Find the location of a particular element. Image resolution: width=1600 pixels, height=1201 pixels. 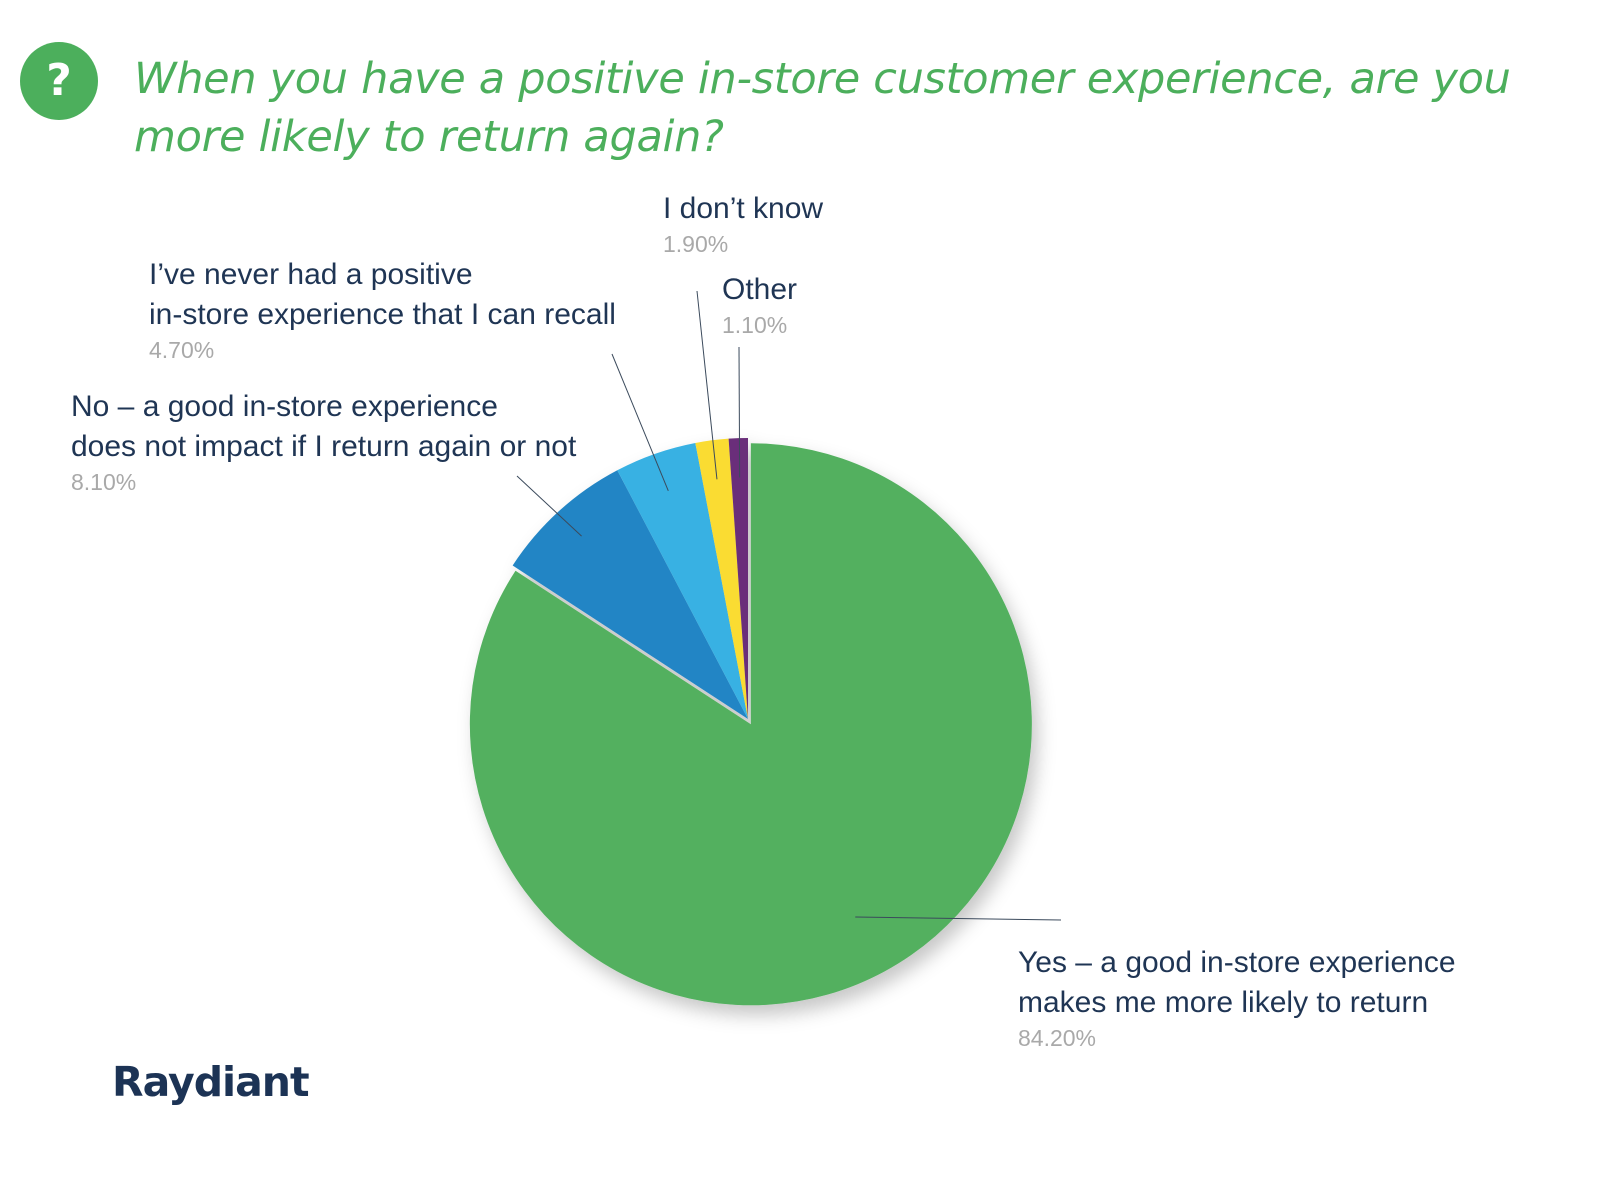

slice-percent-label: 84.20% is located at coordinates (1057, 1038).